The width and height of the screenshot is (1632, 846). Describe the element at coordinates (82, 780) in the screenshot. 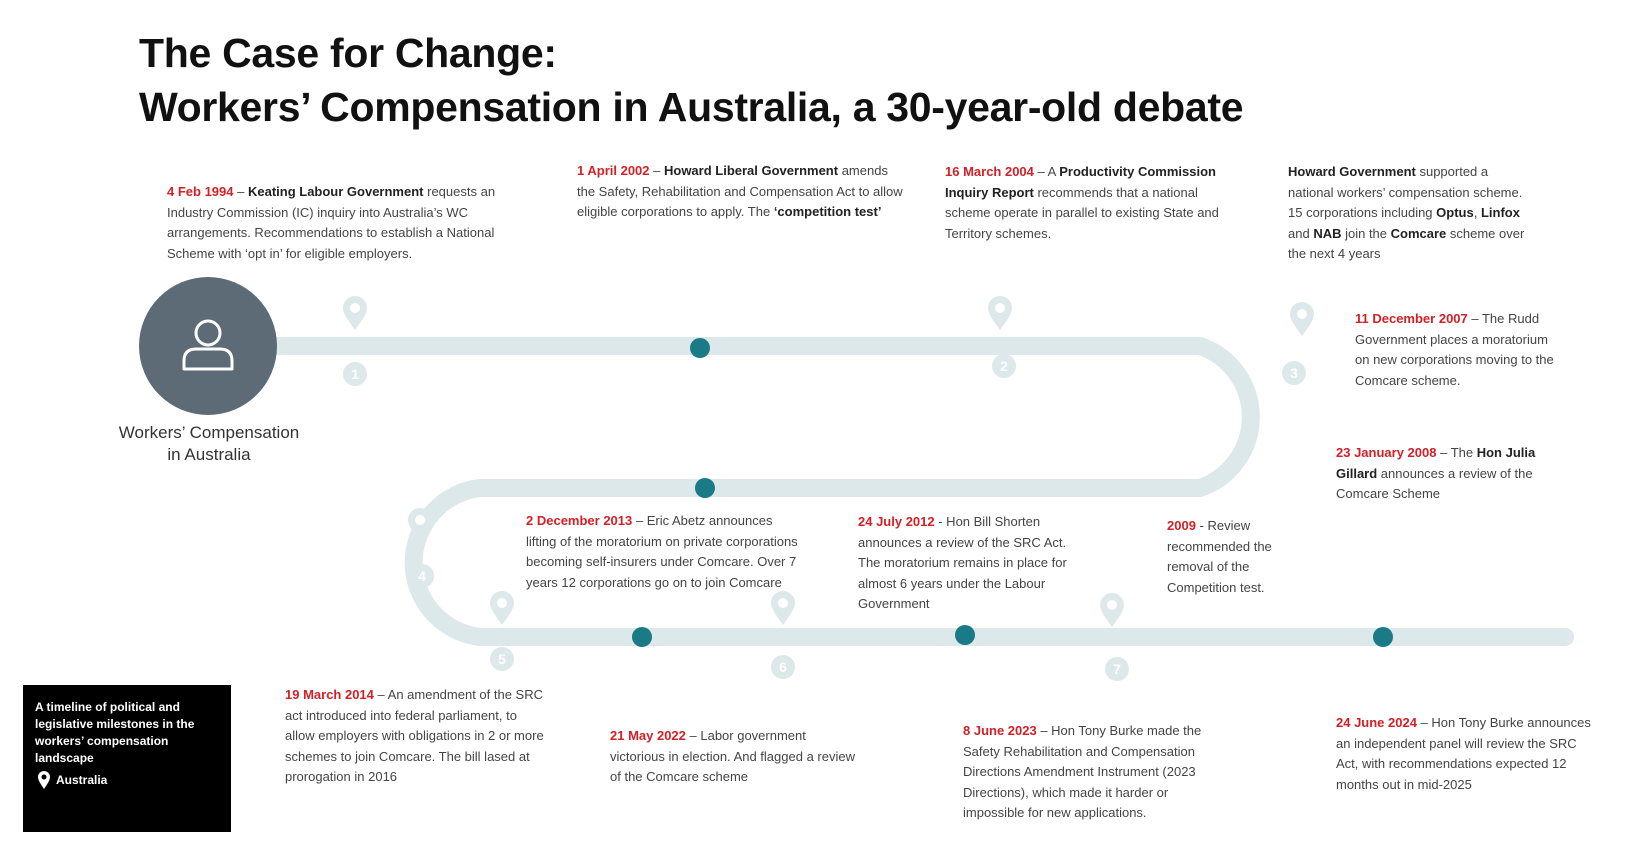

I see `legend-location-label: Australia` at that location.